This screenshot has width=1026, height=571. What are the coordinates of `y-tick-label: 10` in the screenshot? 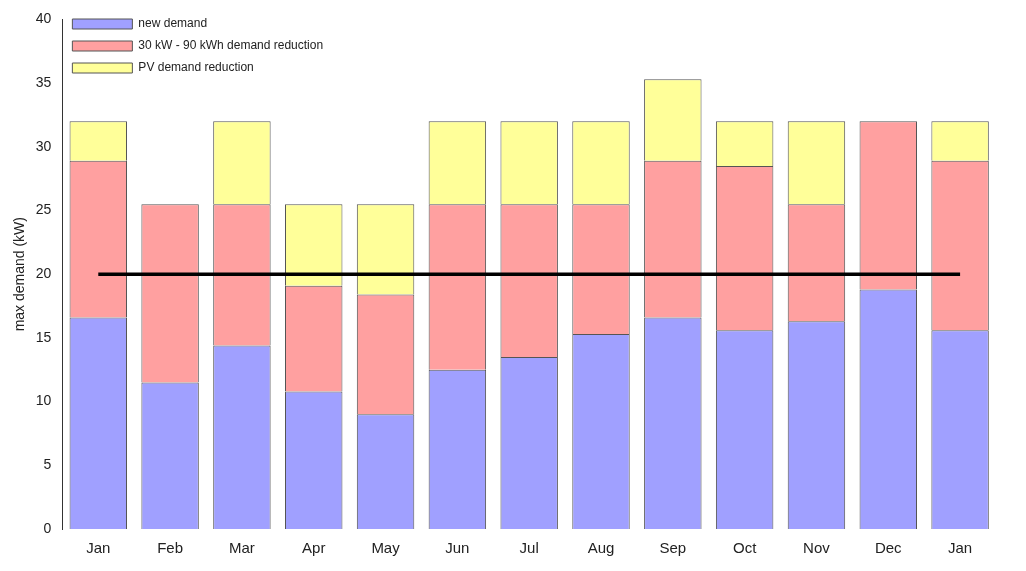 It's located at (43, 400).